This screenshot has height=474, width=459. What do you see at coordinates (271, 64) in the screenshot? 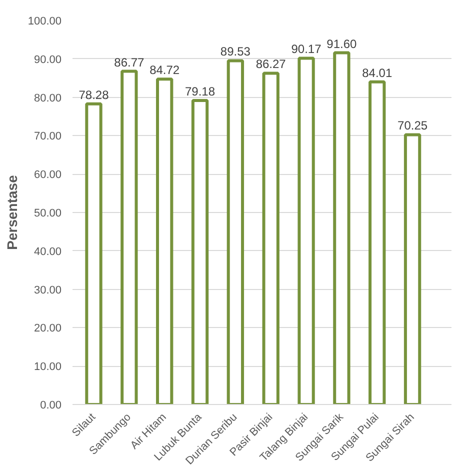
I see `data-label: 86.27` at bounding box center [271, 64].